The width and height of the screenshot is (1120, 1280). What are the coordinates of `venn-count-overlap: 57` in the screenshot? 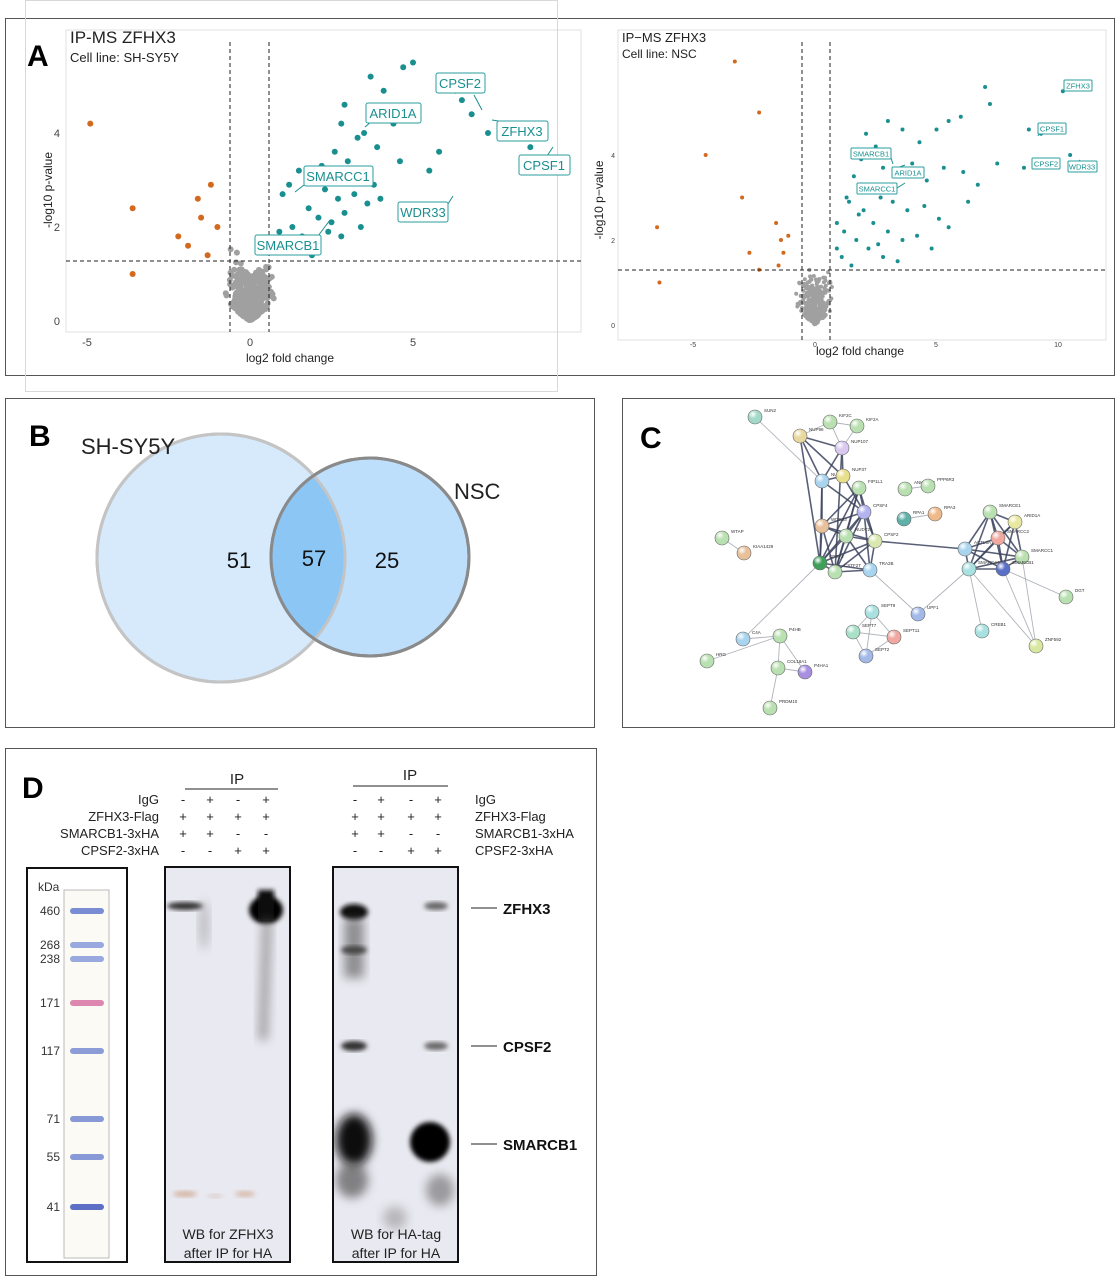 It's located at (314, 558).